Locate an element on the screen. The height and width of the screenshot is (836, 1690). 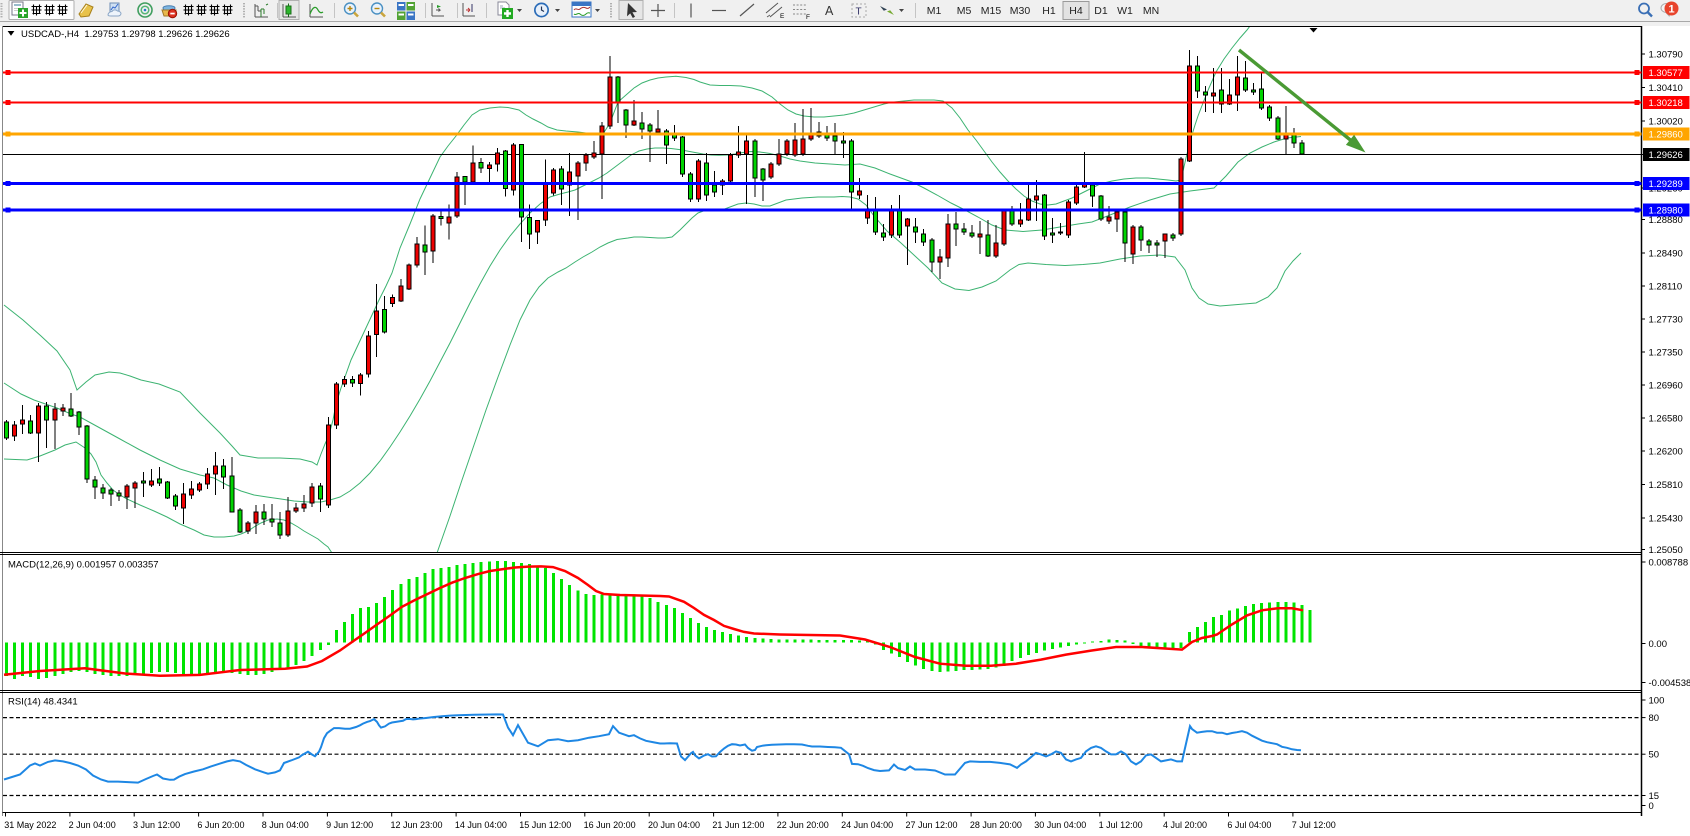
svg-text: 24 Jun 04:00 is located at coordinates (867, 825).